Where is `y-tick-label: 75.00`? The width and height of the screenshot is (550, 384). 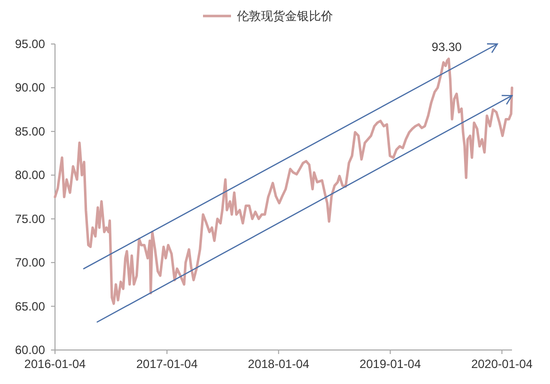
y-tick-label: 75.00 is located at coordinates (30, 219).